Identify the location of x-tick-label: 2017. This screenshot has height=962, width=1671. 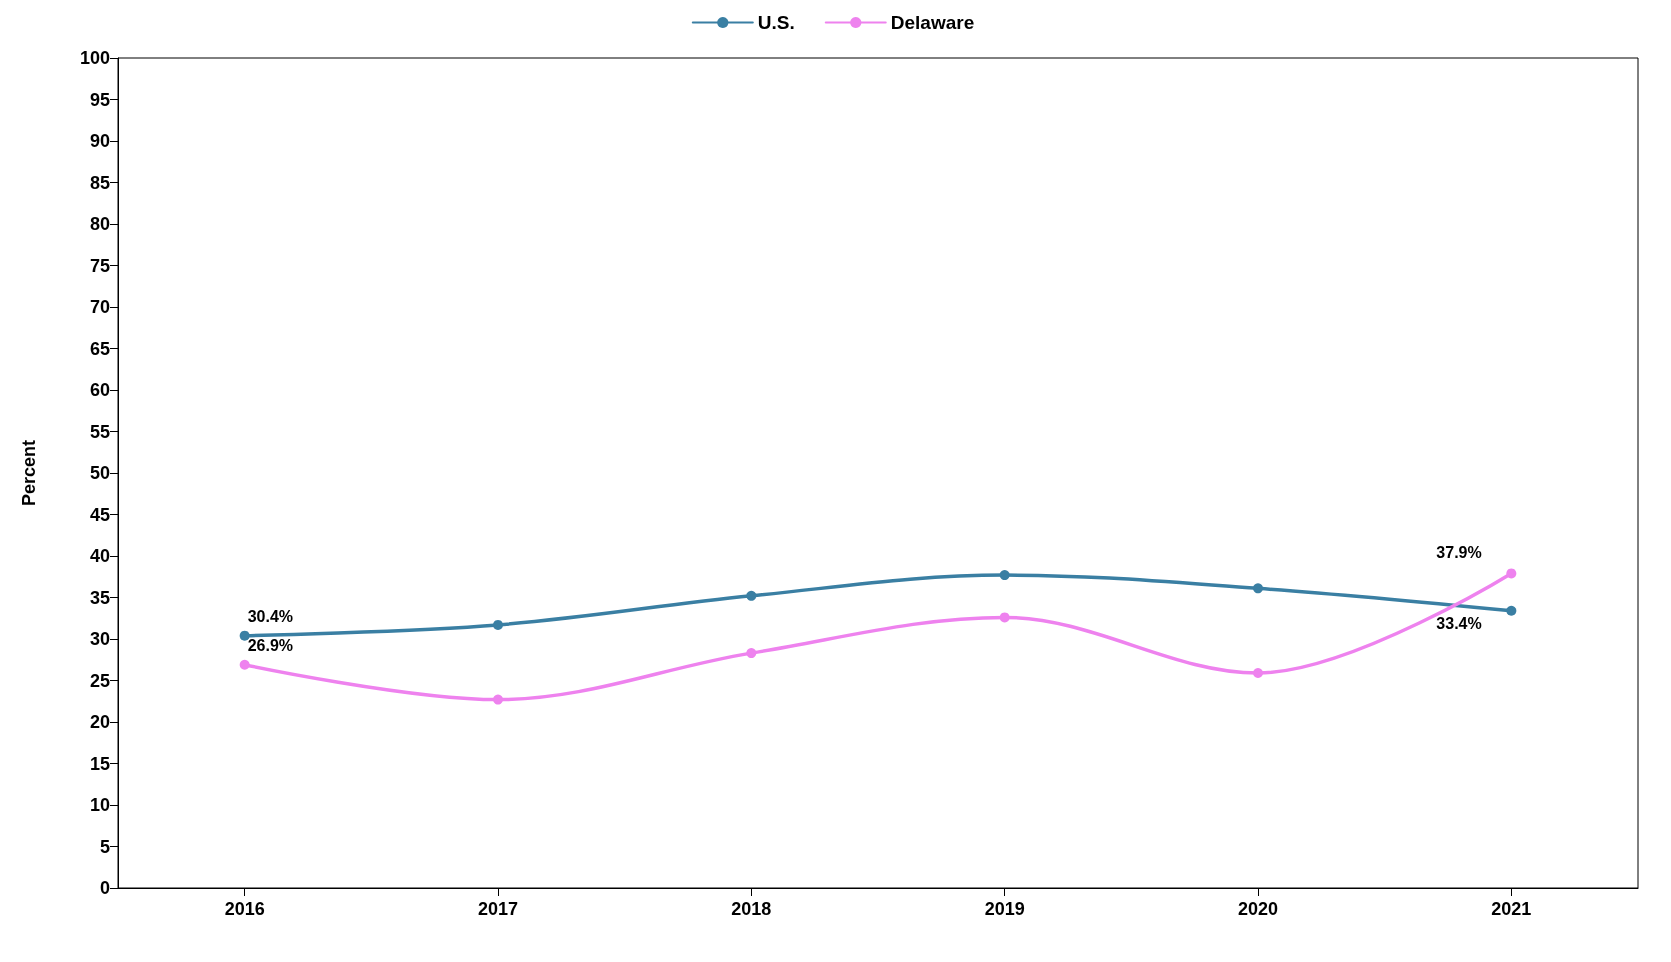
(498, 909).